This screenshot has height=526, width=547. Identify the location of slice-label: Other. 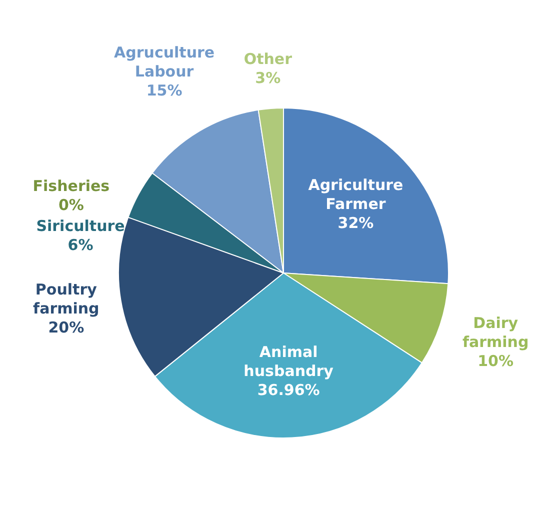
(268, 59).